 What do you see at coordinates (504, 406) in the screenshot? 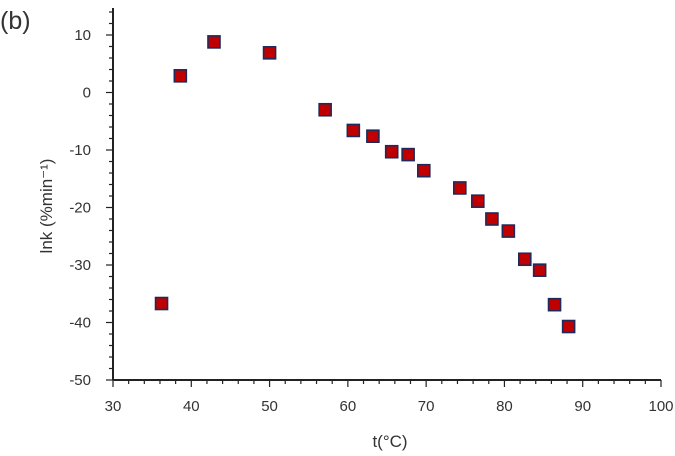
I see `x-tick-label: 80` at bounding box center [504, 406].